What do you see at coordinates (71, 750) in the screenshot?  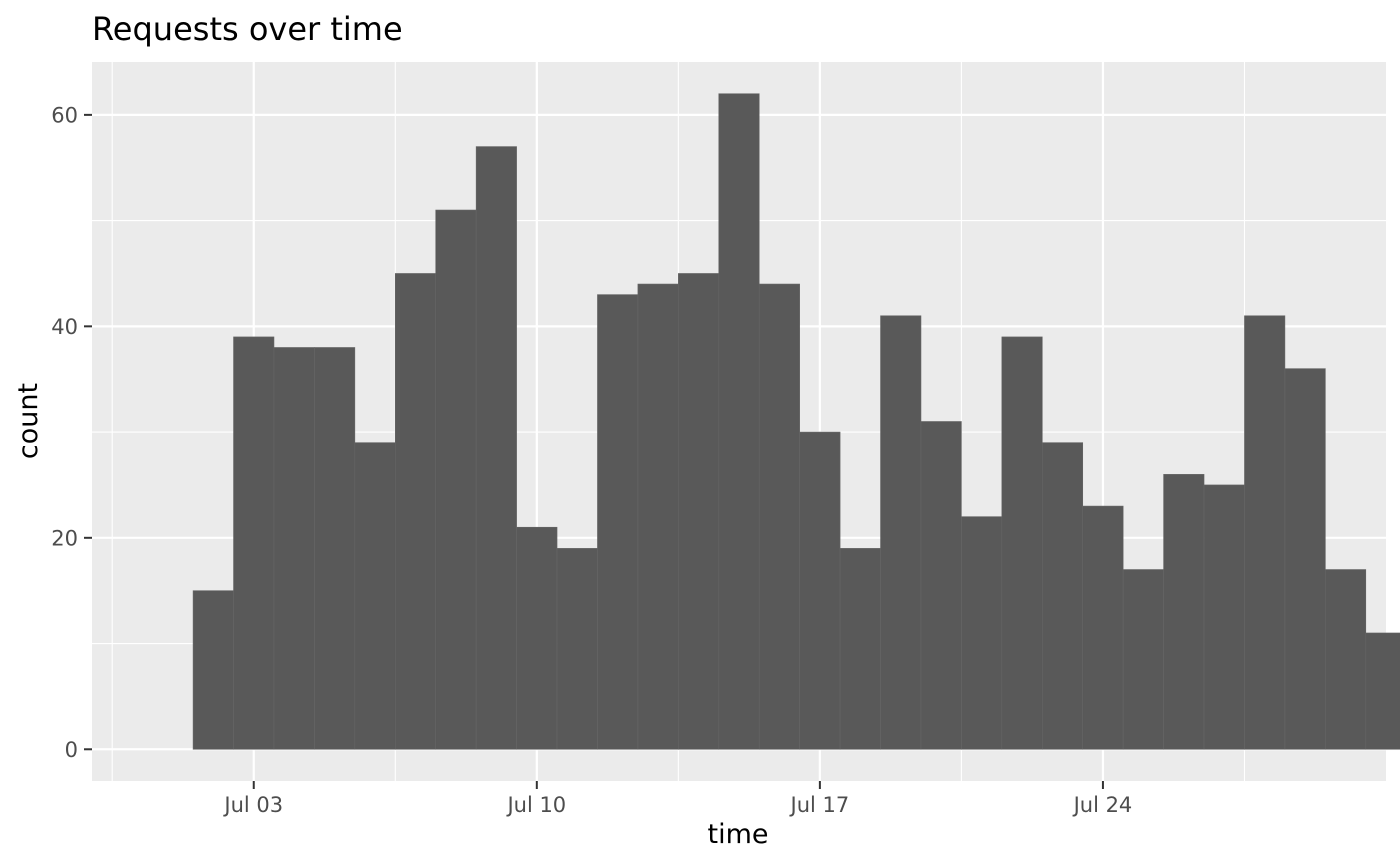 I see `y-tick-label: 0` at bounding box center [71, 750].